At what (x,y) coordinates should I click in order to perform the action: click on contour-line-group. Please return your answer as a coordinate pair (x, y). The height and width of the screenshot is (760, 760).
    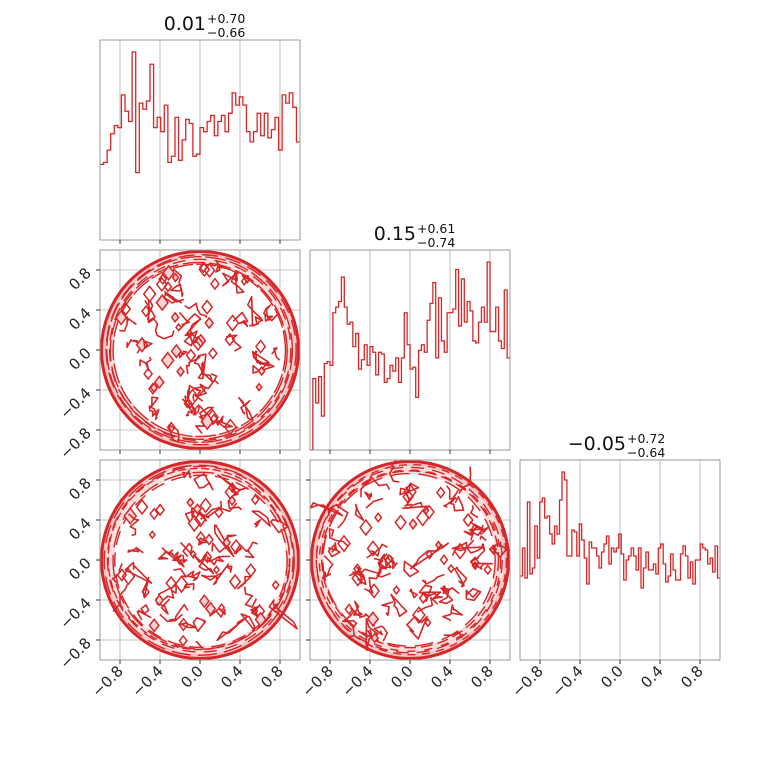
    Looking at the image, I should click on (200, 560).